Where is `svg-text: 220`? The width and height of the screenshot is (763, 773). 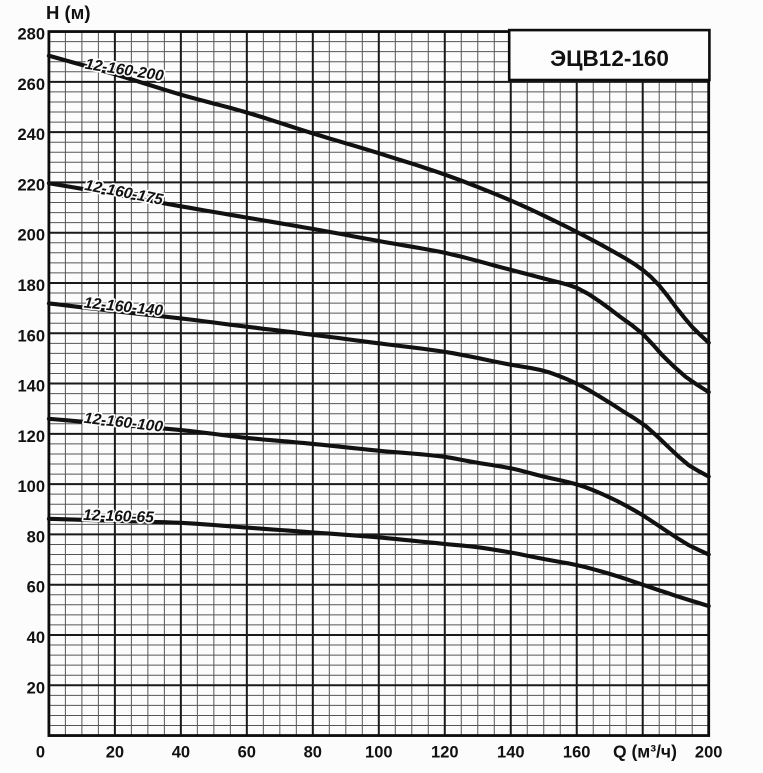
svg-text: 220 is located at coordinates (31, 185).